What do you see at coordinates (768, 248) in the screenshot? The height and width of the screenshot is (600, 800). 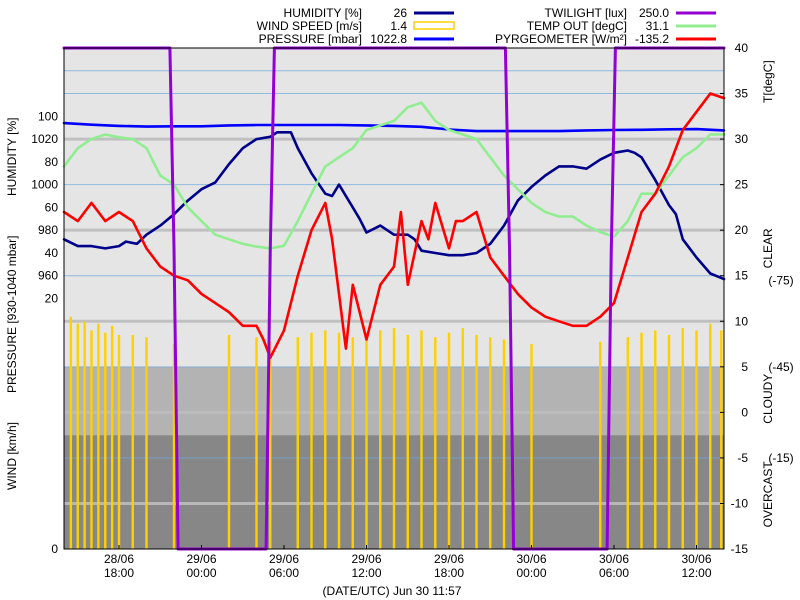 I see `zone-label-clear: CLEAR` at bounding box center [768, 248].